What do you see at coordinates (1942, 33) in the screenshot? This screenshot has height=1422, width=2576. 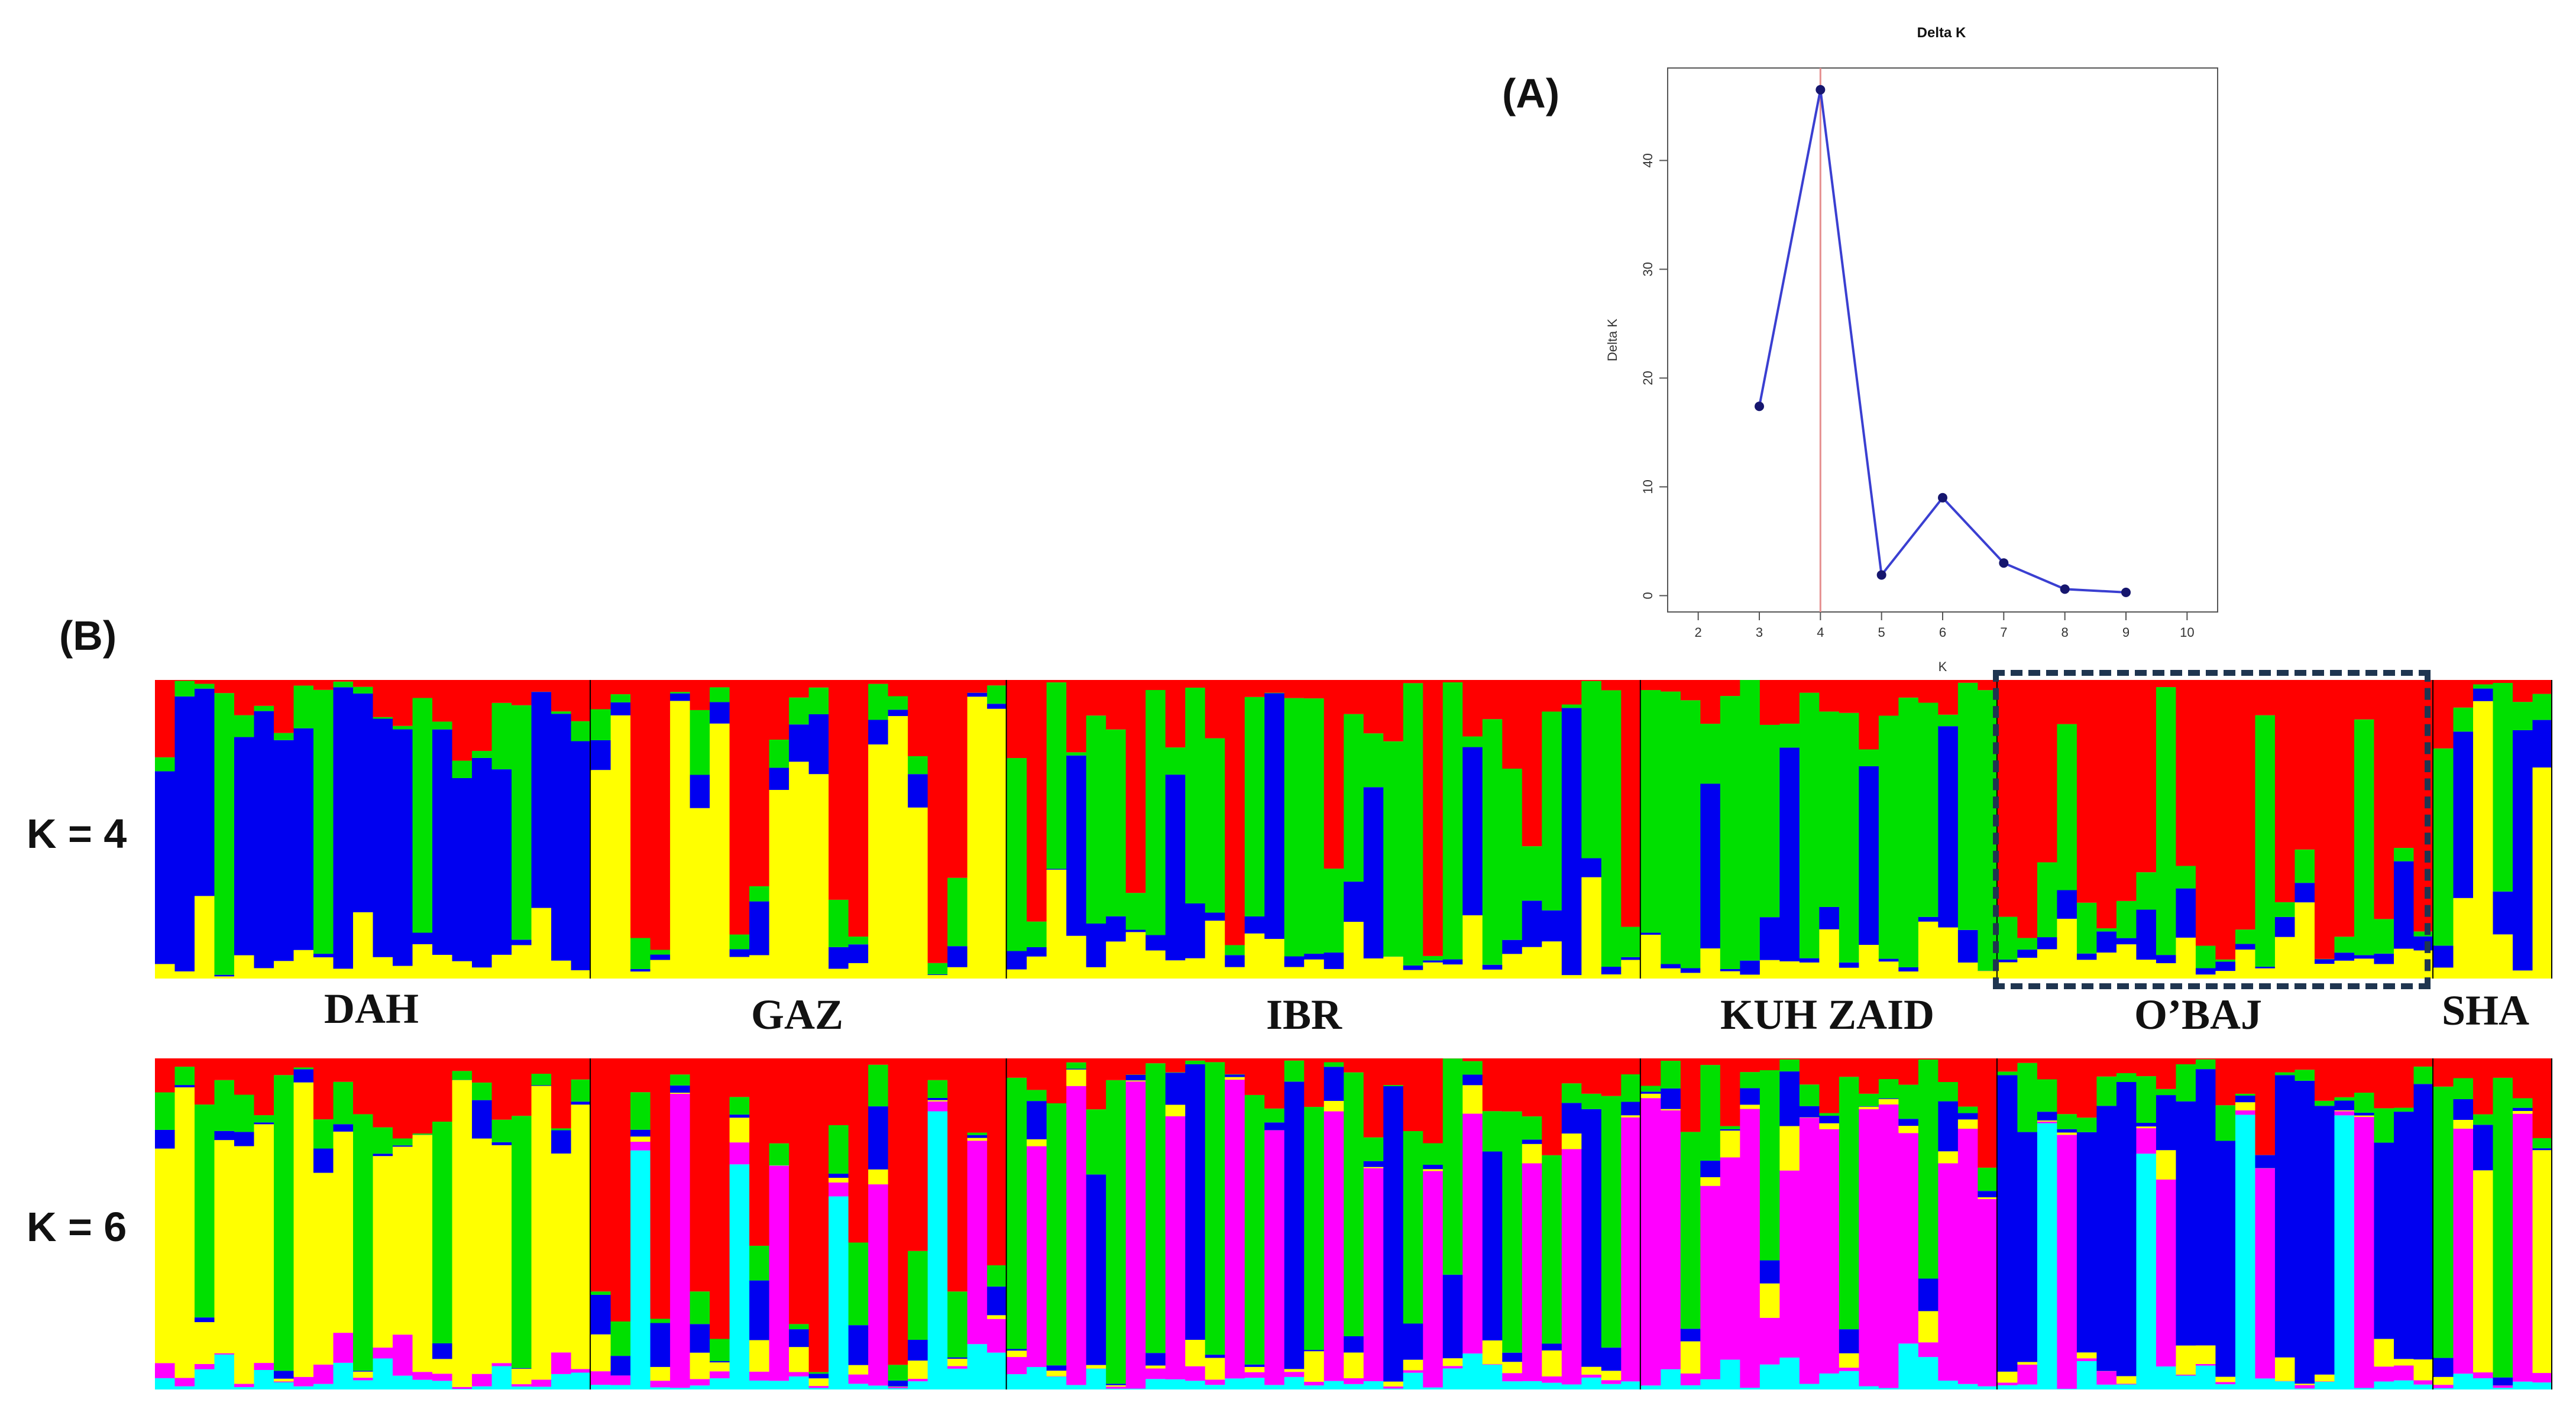 I see `delta-k-title: Delta K` at bounding box center [1942, 33].